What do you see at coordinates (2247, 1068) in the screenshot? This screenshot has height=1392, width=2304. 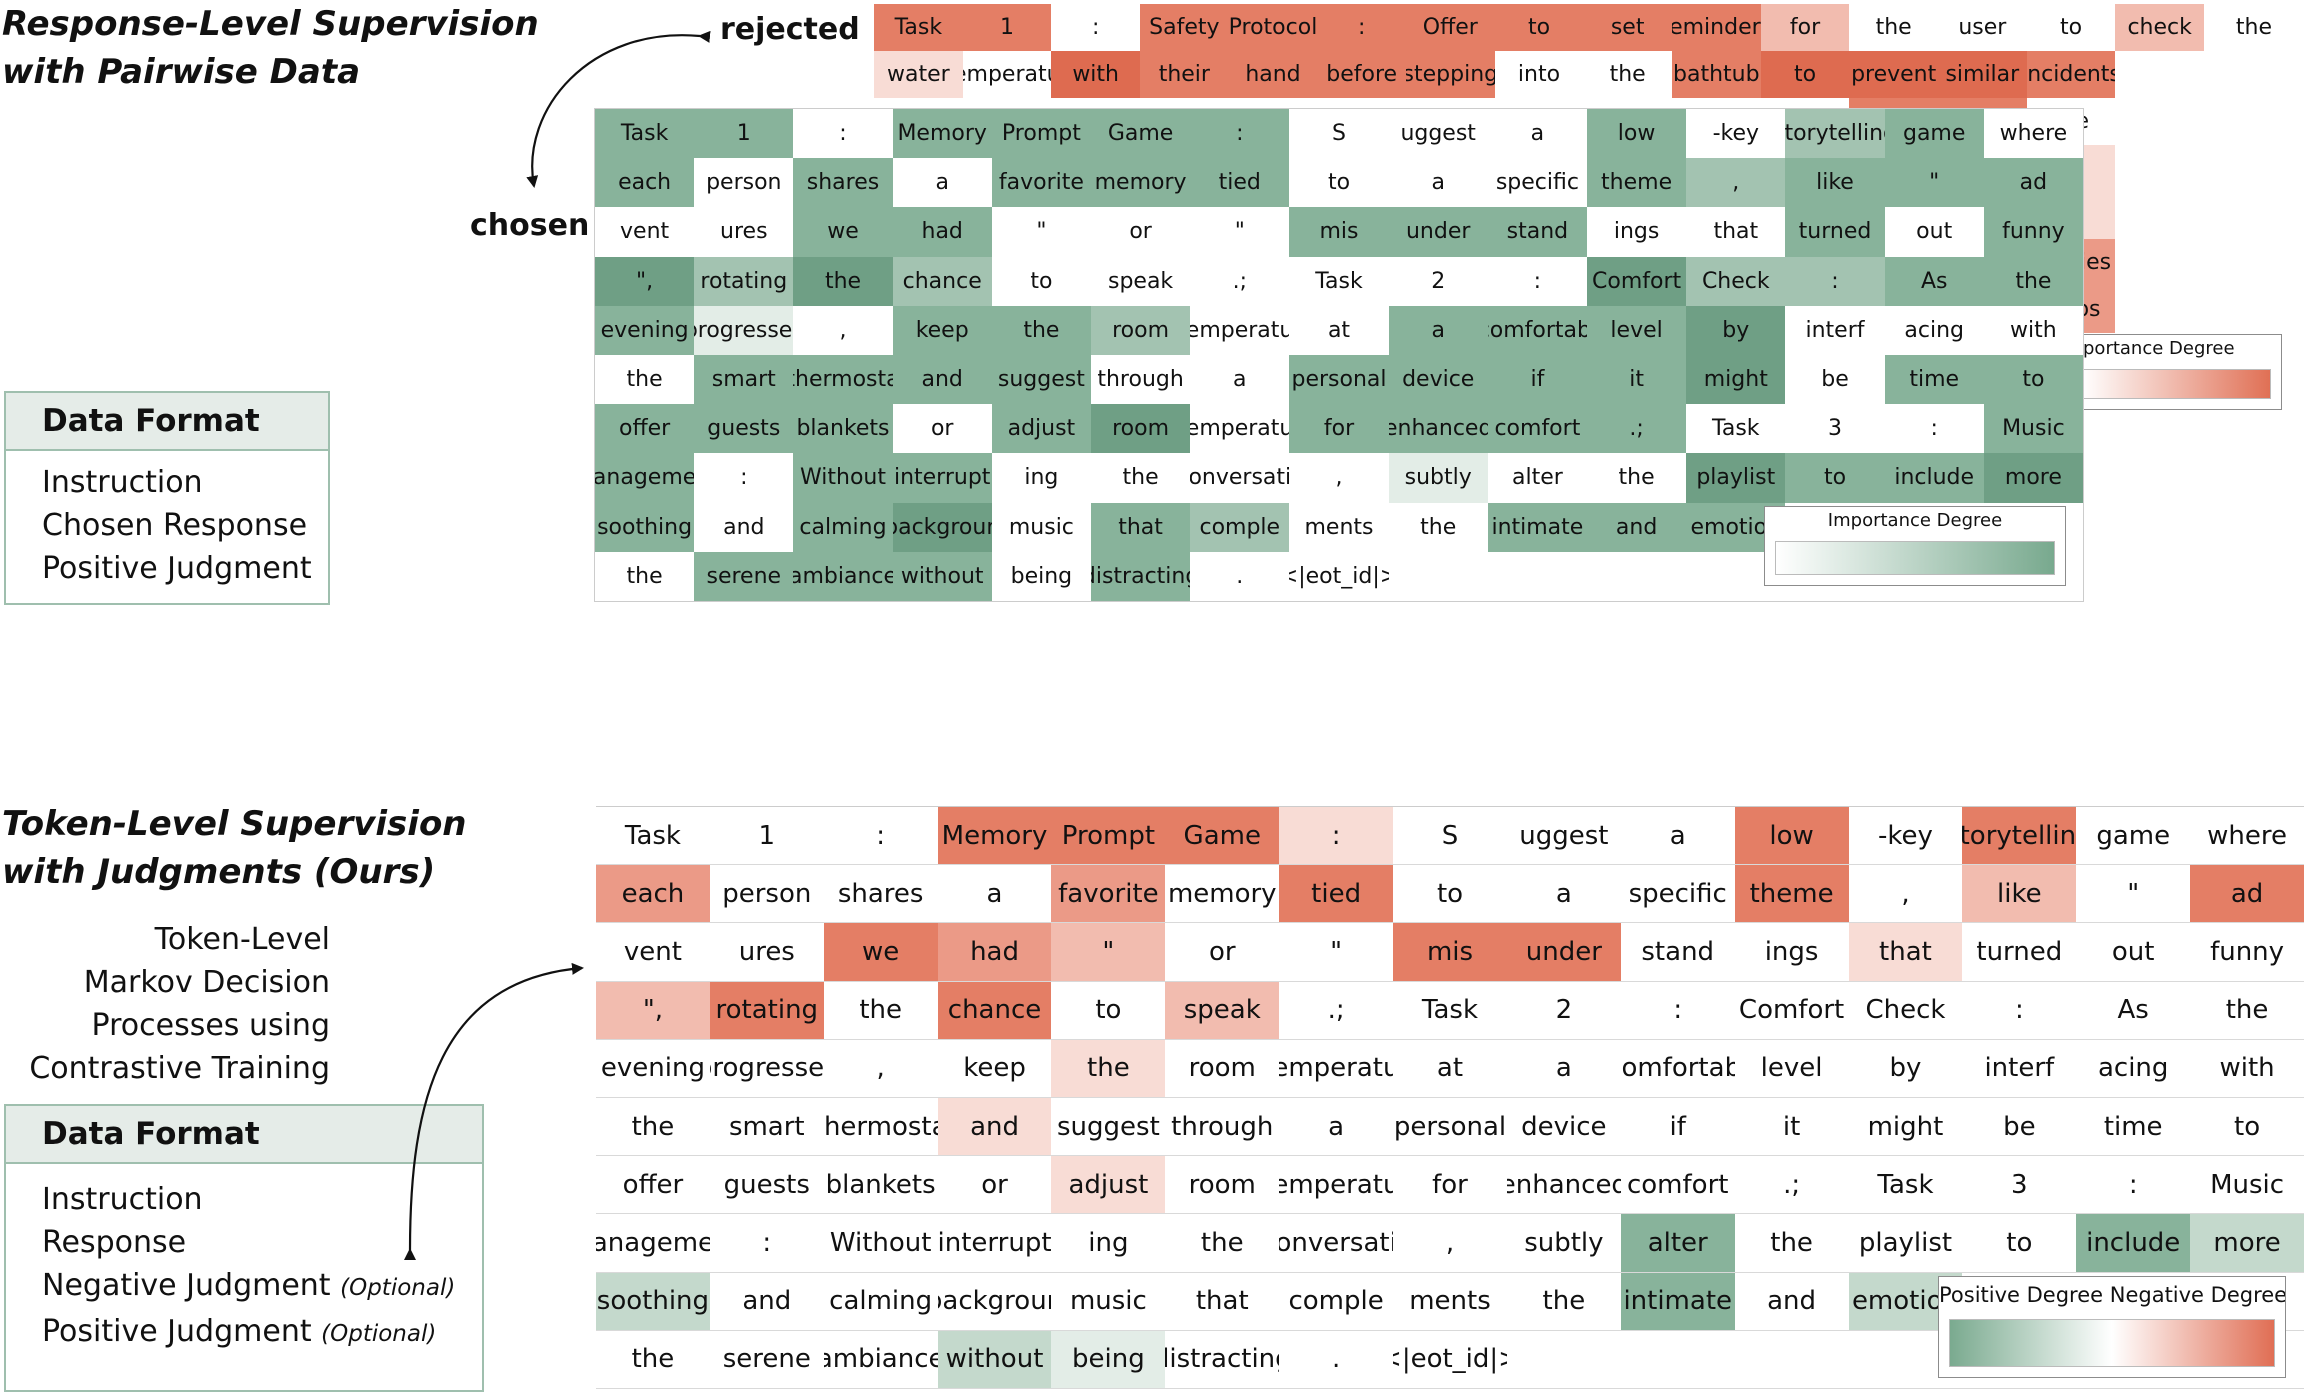 I see `token-cell: with` at bounding box center [2247, 1068].